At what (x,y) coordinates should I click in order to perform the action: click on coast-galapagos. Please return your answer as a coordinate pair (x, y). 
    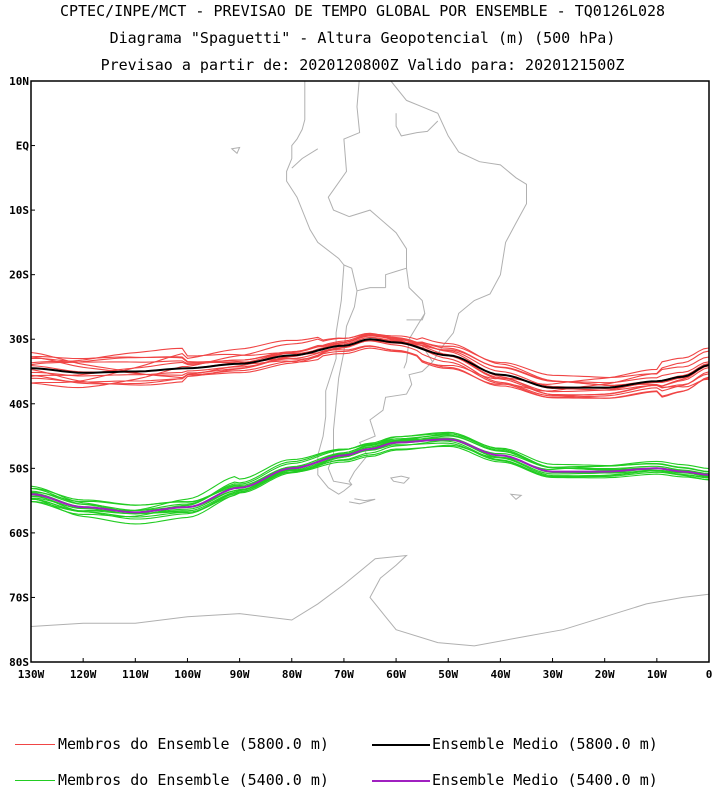
    Looking at the image, I should click on (235, 150).